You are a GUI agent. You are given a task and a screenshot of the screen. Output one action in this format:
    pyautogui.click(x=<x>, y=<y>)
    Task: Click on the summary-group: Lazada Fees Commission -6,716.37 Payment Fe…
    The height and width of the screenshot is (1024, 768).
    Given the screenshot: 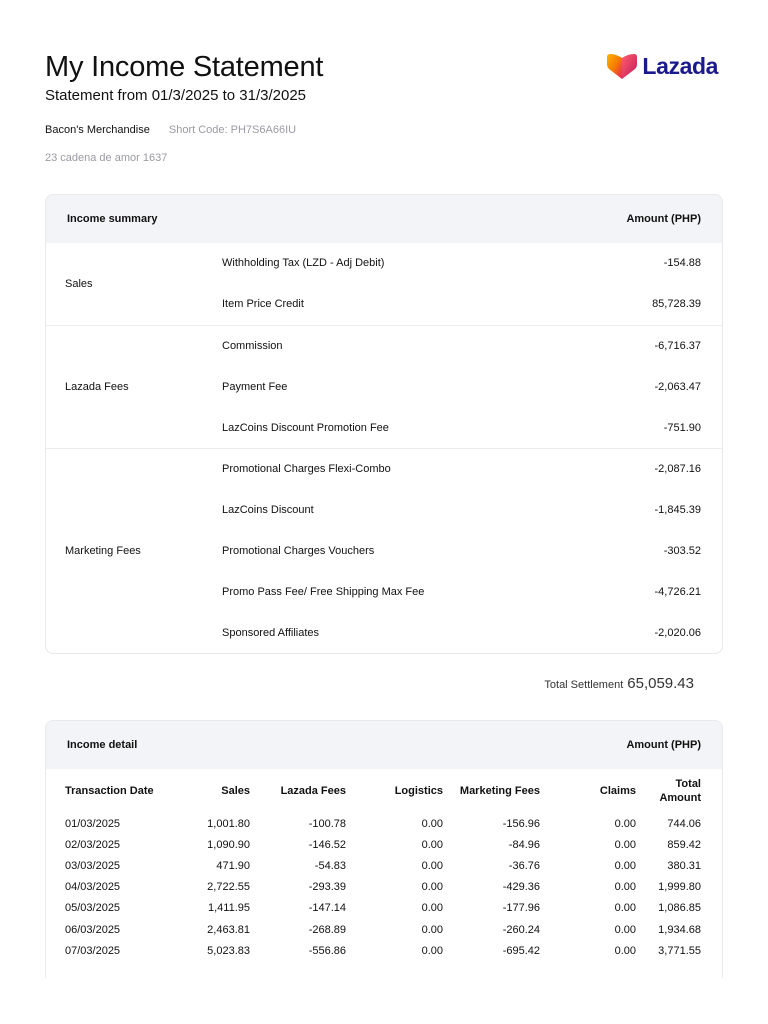 What is the action you would take?
    pyautogui.click(x=384, y=386)
    